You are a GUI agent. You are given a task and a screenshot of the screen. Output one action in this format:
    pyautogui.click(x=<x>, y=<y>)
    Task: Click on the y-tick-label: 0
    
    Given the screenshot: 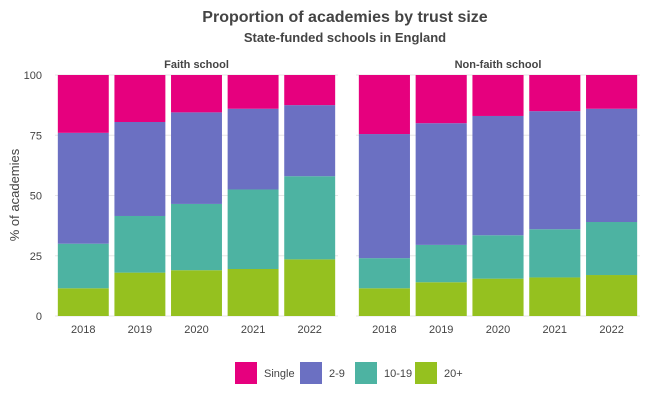 What is the action you would take?
    pyautogui.click(x=39, y=317)
    